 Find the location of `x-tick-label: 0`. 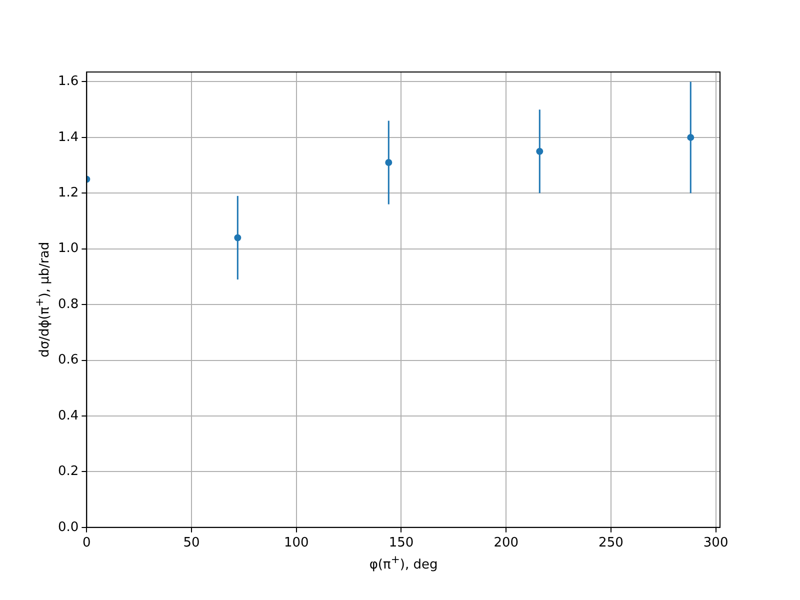

x-tick-label: 0 is located at coordinates (86, 543).